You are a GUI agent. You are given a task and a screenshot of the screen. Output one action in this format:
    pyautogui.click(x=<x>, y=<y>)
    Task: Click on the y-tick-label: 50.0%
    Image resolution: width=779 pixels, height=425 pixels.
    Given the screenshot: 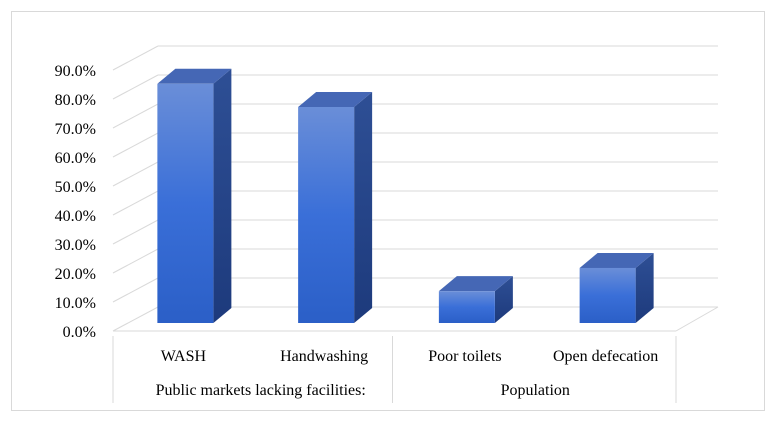 What is the action you would take?
    pyautogui.click(x=75, y=187)
    